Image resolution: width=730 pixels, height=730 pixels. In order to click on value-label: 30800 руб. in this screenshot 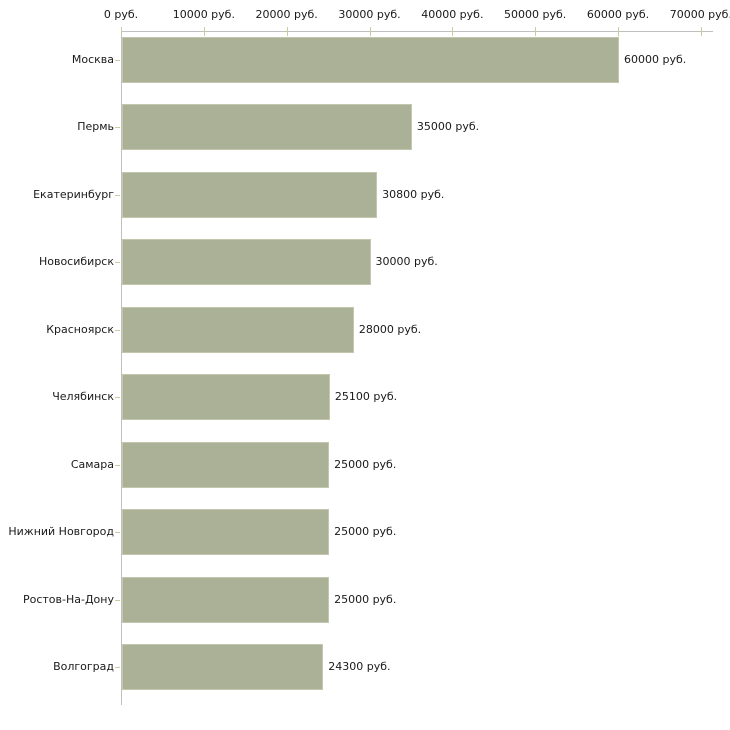, I will do `click(413, 194)`.